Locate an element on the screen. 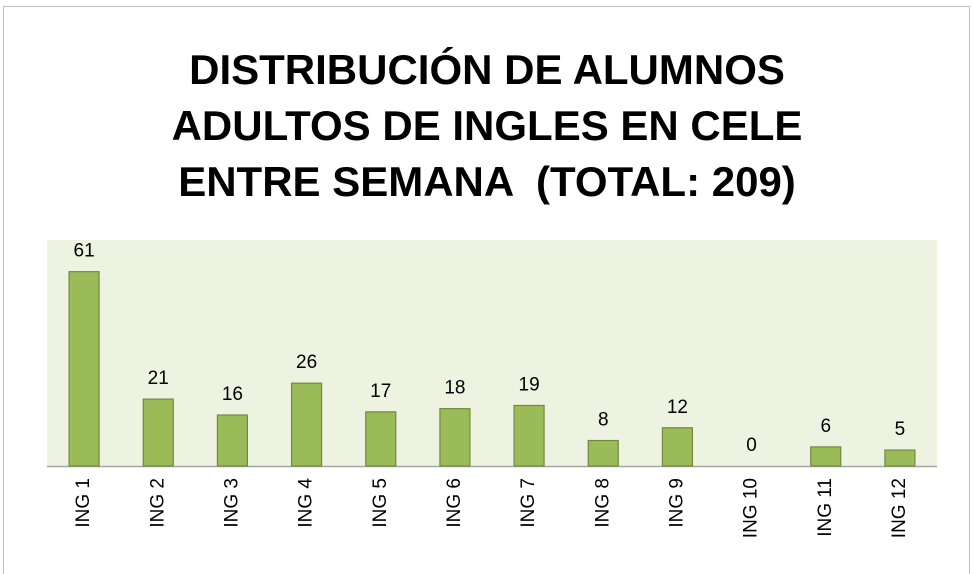 Image resolution: width=974 pixels, height=574 pixels. data-label: 17 is located at coordinates (380, 391).